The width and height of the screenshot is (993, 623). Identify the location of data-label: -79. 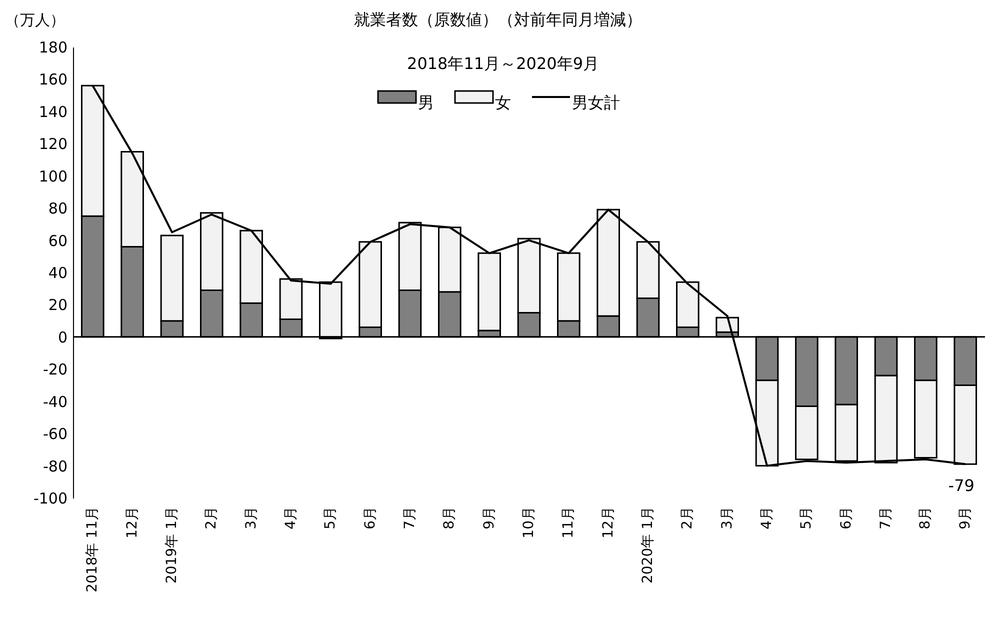
(961, 486).